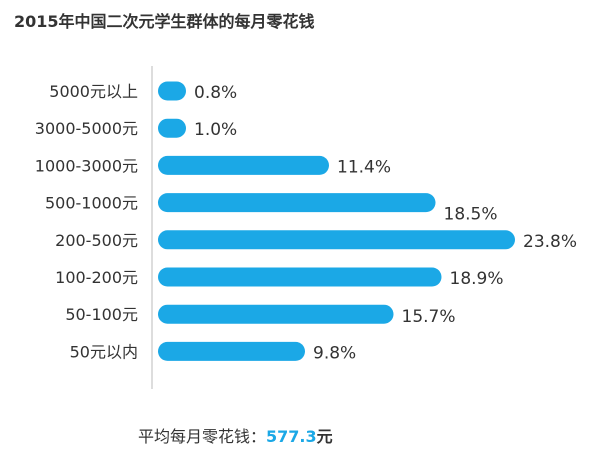 The width and height of the screenshot is (602, 449). I want to click on category-label: 50-100元, so click(101, 314).